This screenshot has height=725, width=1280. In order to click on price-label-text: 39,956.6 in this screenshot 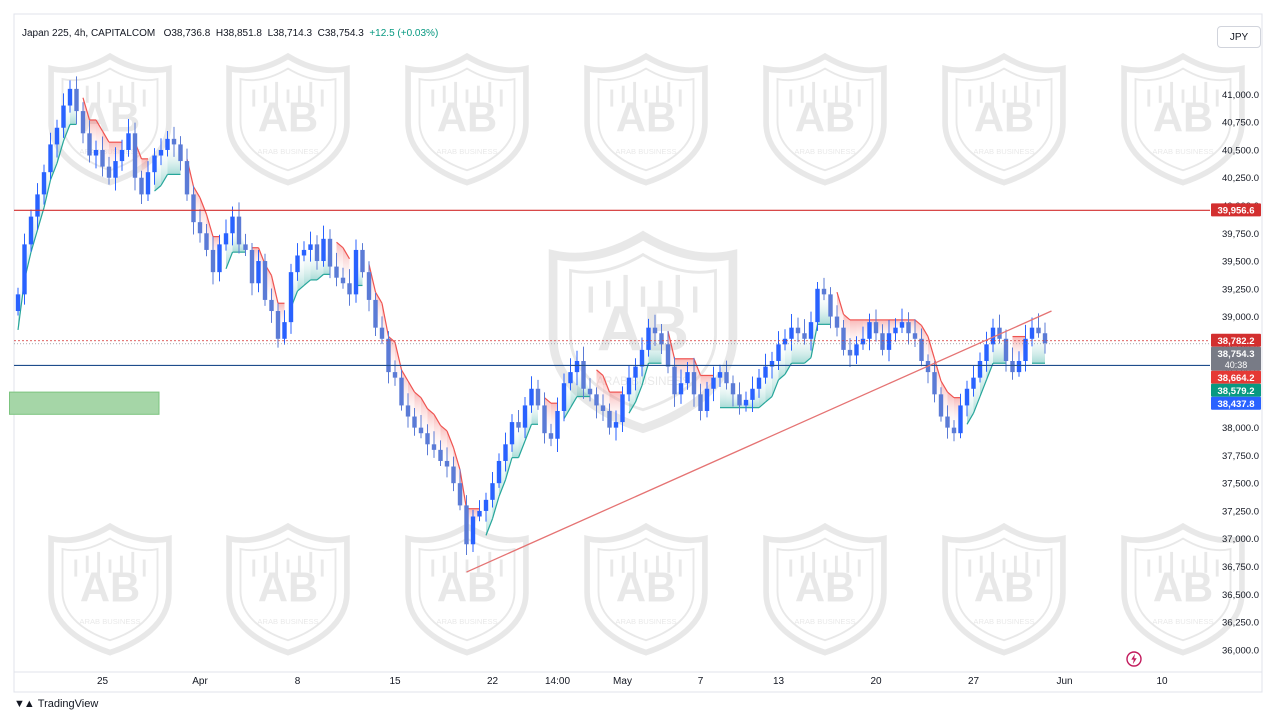, I will do `click(1236, 210)`.